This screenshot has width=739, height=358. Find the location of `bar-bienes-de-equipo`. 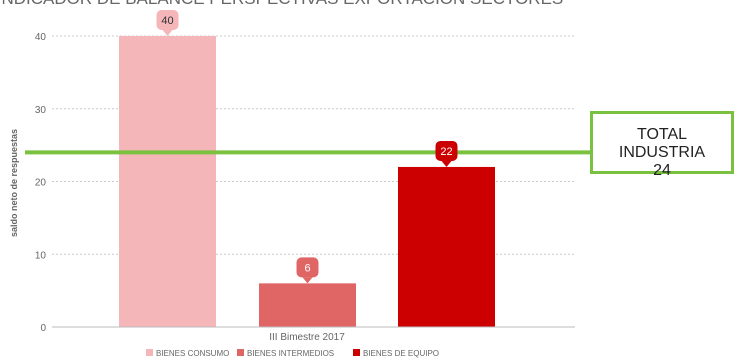

bar-bienes-de-equipo is located at coordinates (446, 246).